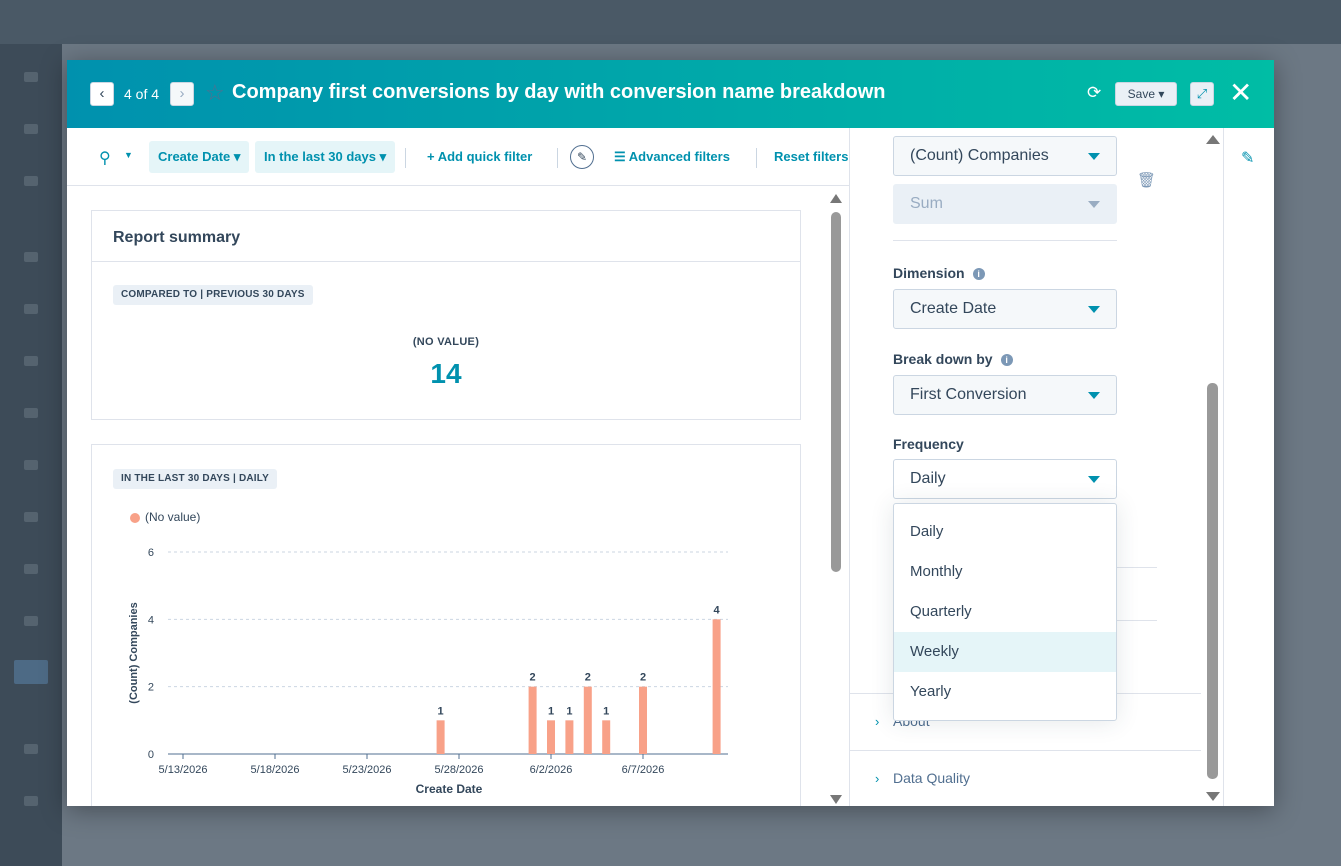 Image resolution: width=1341 pixels, height=866 pixels. Describe the element at coordinates (929, 273) in the screenshot. I see `dimension-label-text: Dimension` at that location.